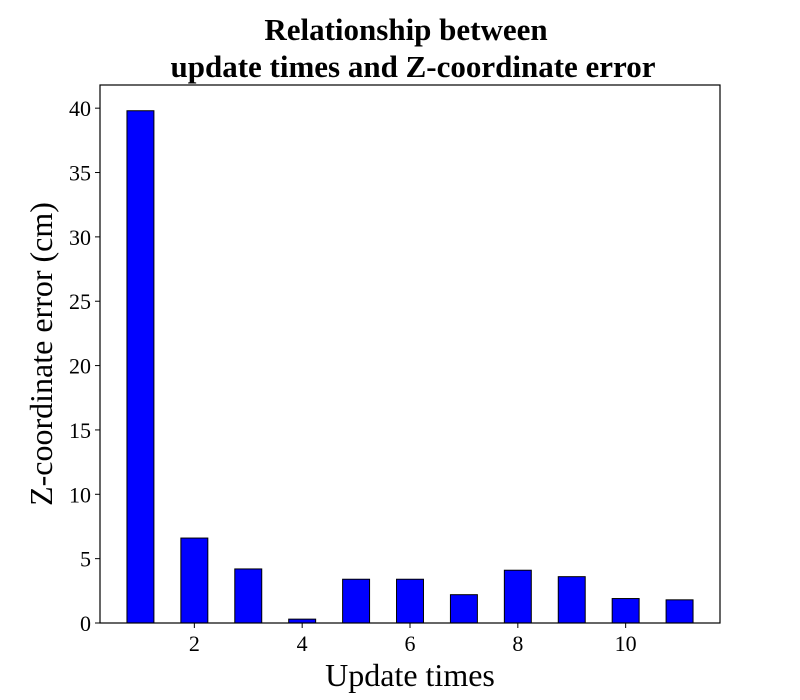 Image resolution: width=800 pixels, height=700 pixels. What do you see at coordinates (405, 29) in the screenshot?
I see `chart-title-line-1: Relationship between` at bounding box center [405, 29].